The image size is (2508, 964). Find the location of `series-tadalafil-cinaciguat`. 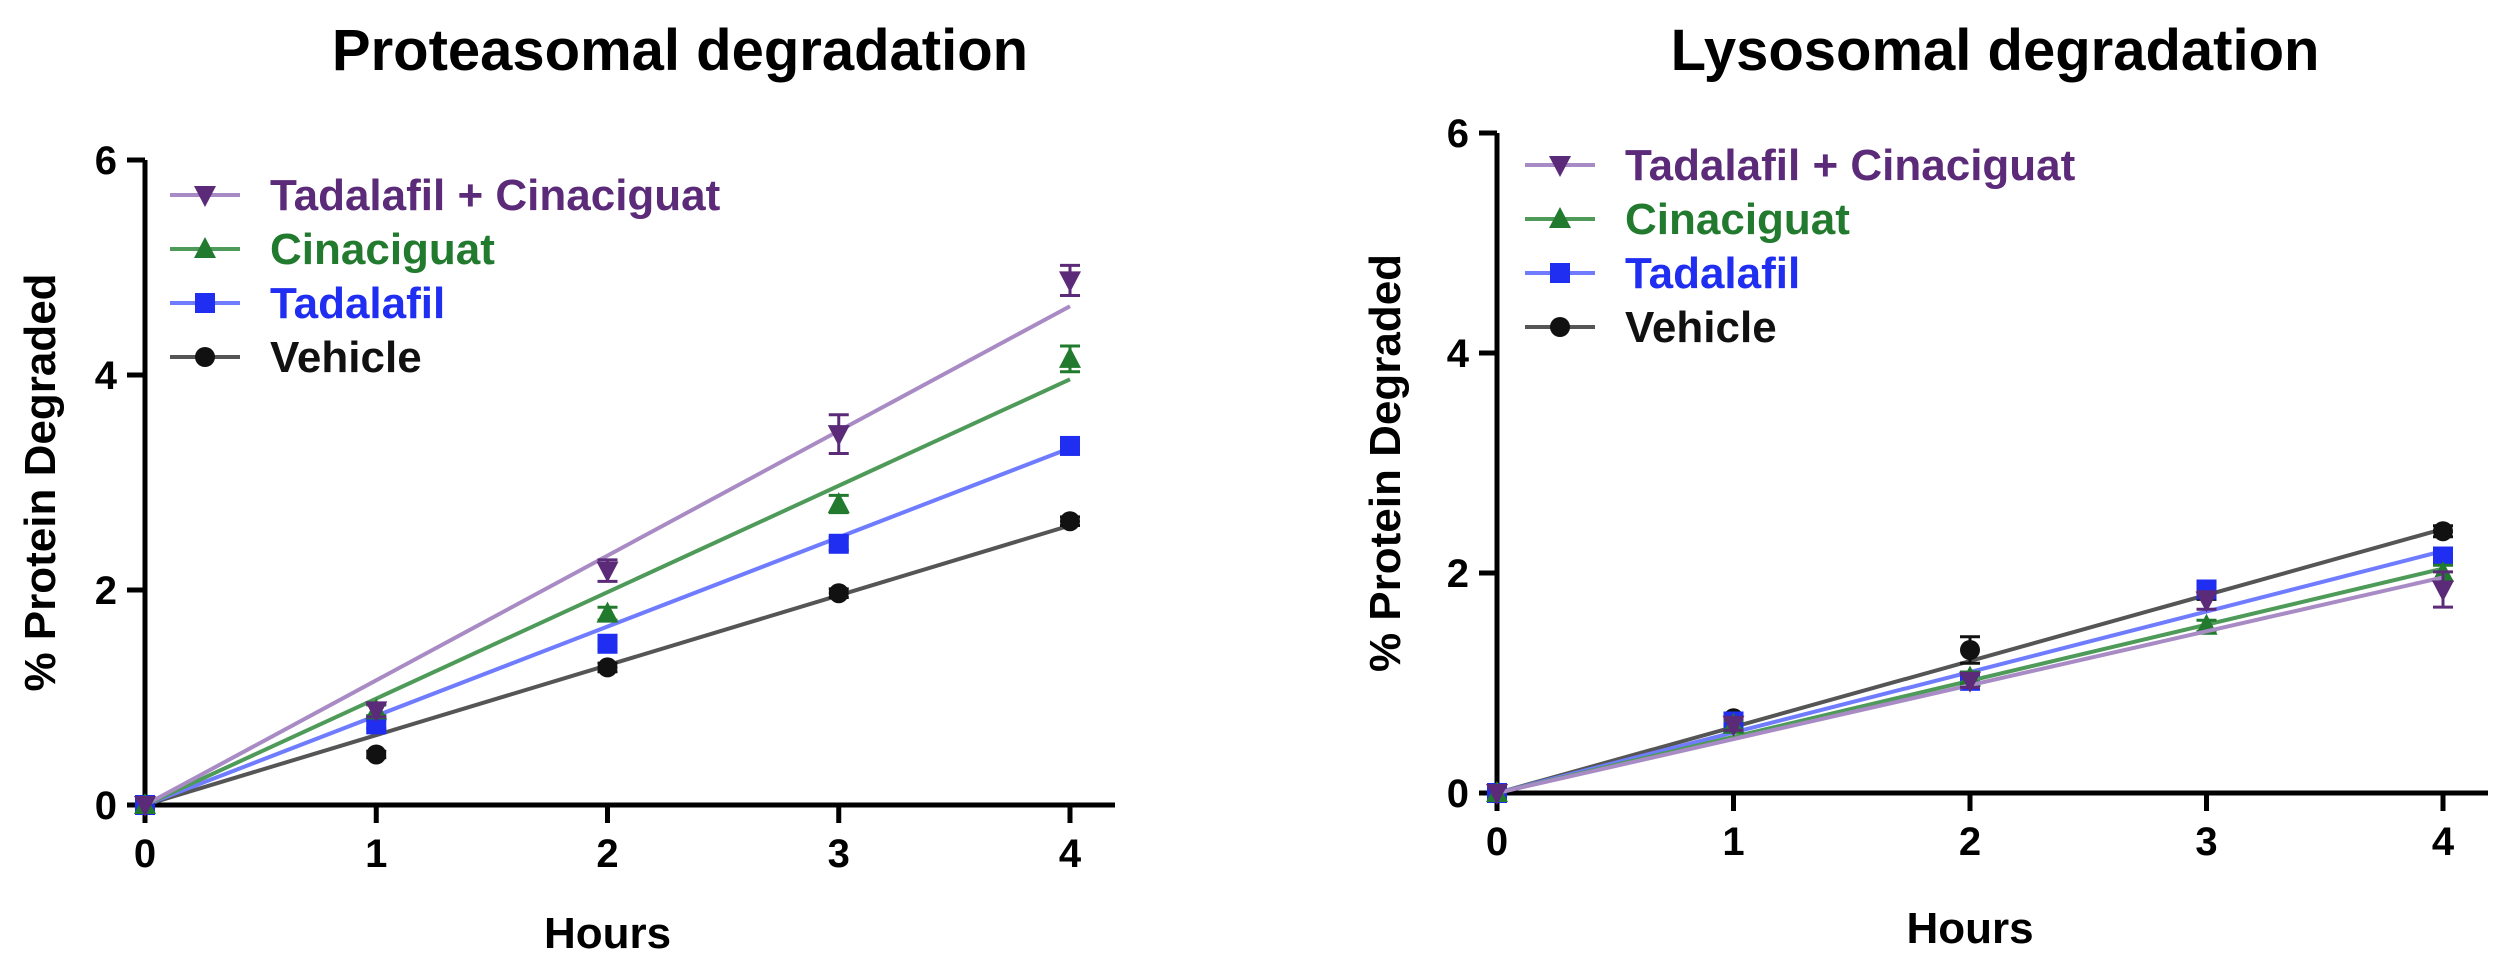

series-tadalafil-cinaciguat is located at coordinates (1970, 687).